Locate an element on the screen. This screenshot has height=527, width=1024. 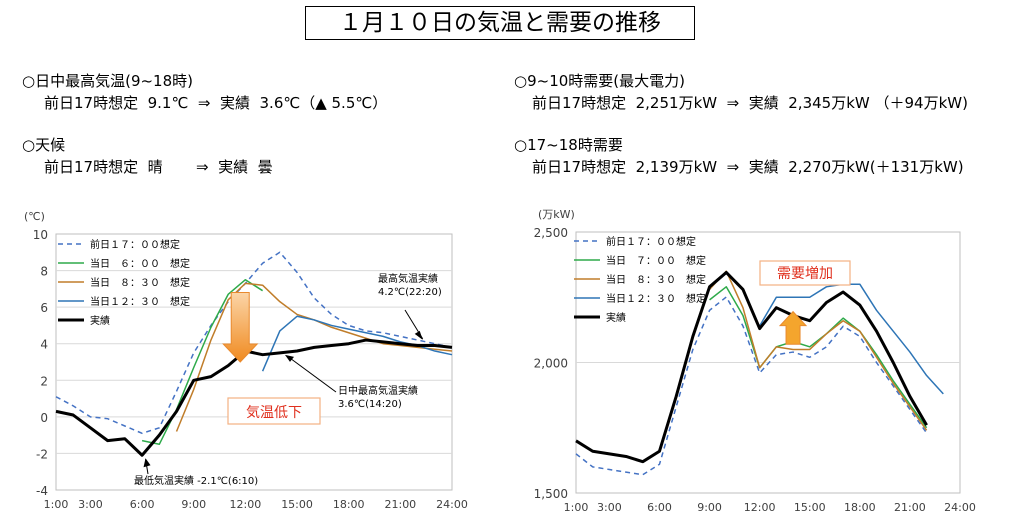
y-axis-label: (℃) is located at coordinates (34, 216).